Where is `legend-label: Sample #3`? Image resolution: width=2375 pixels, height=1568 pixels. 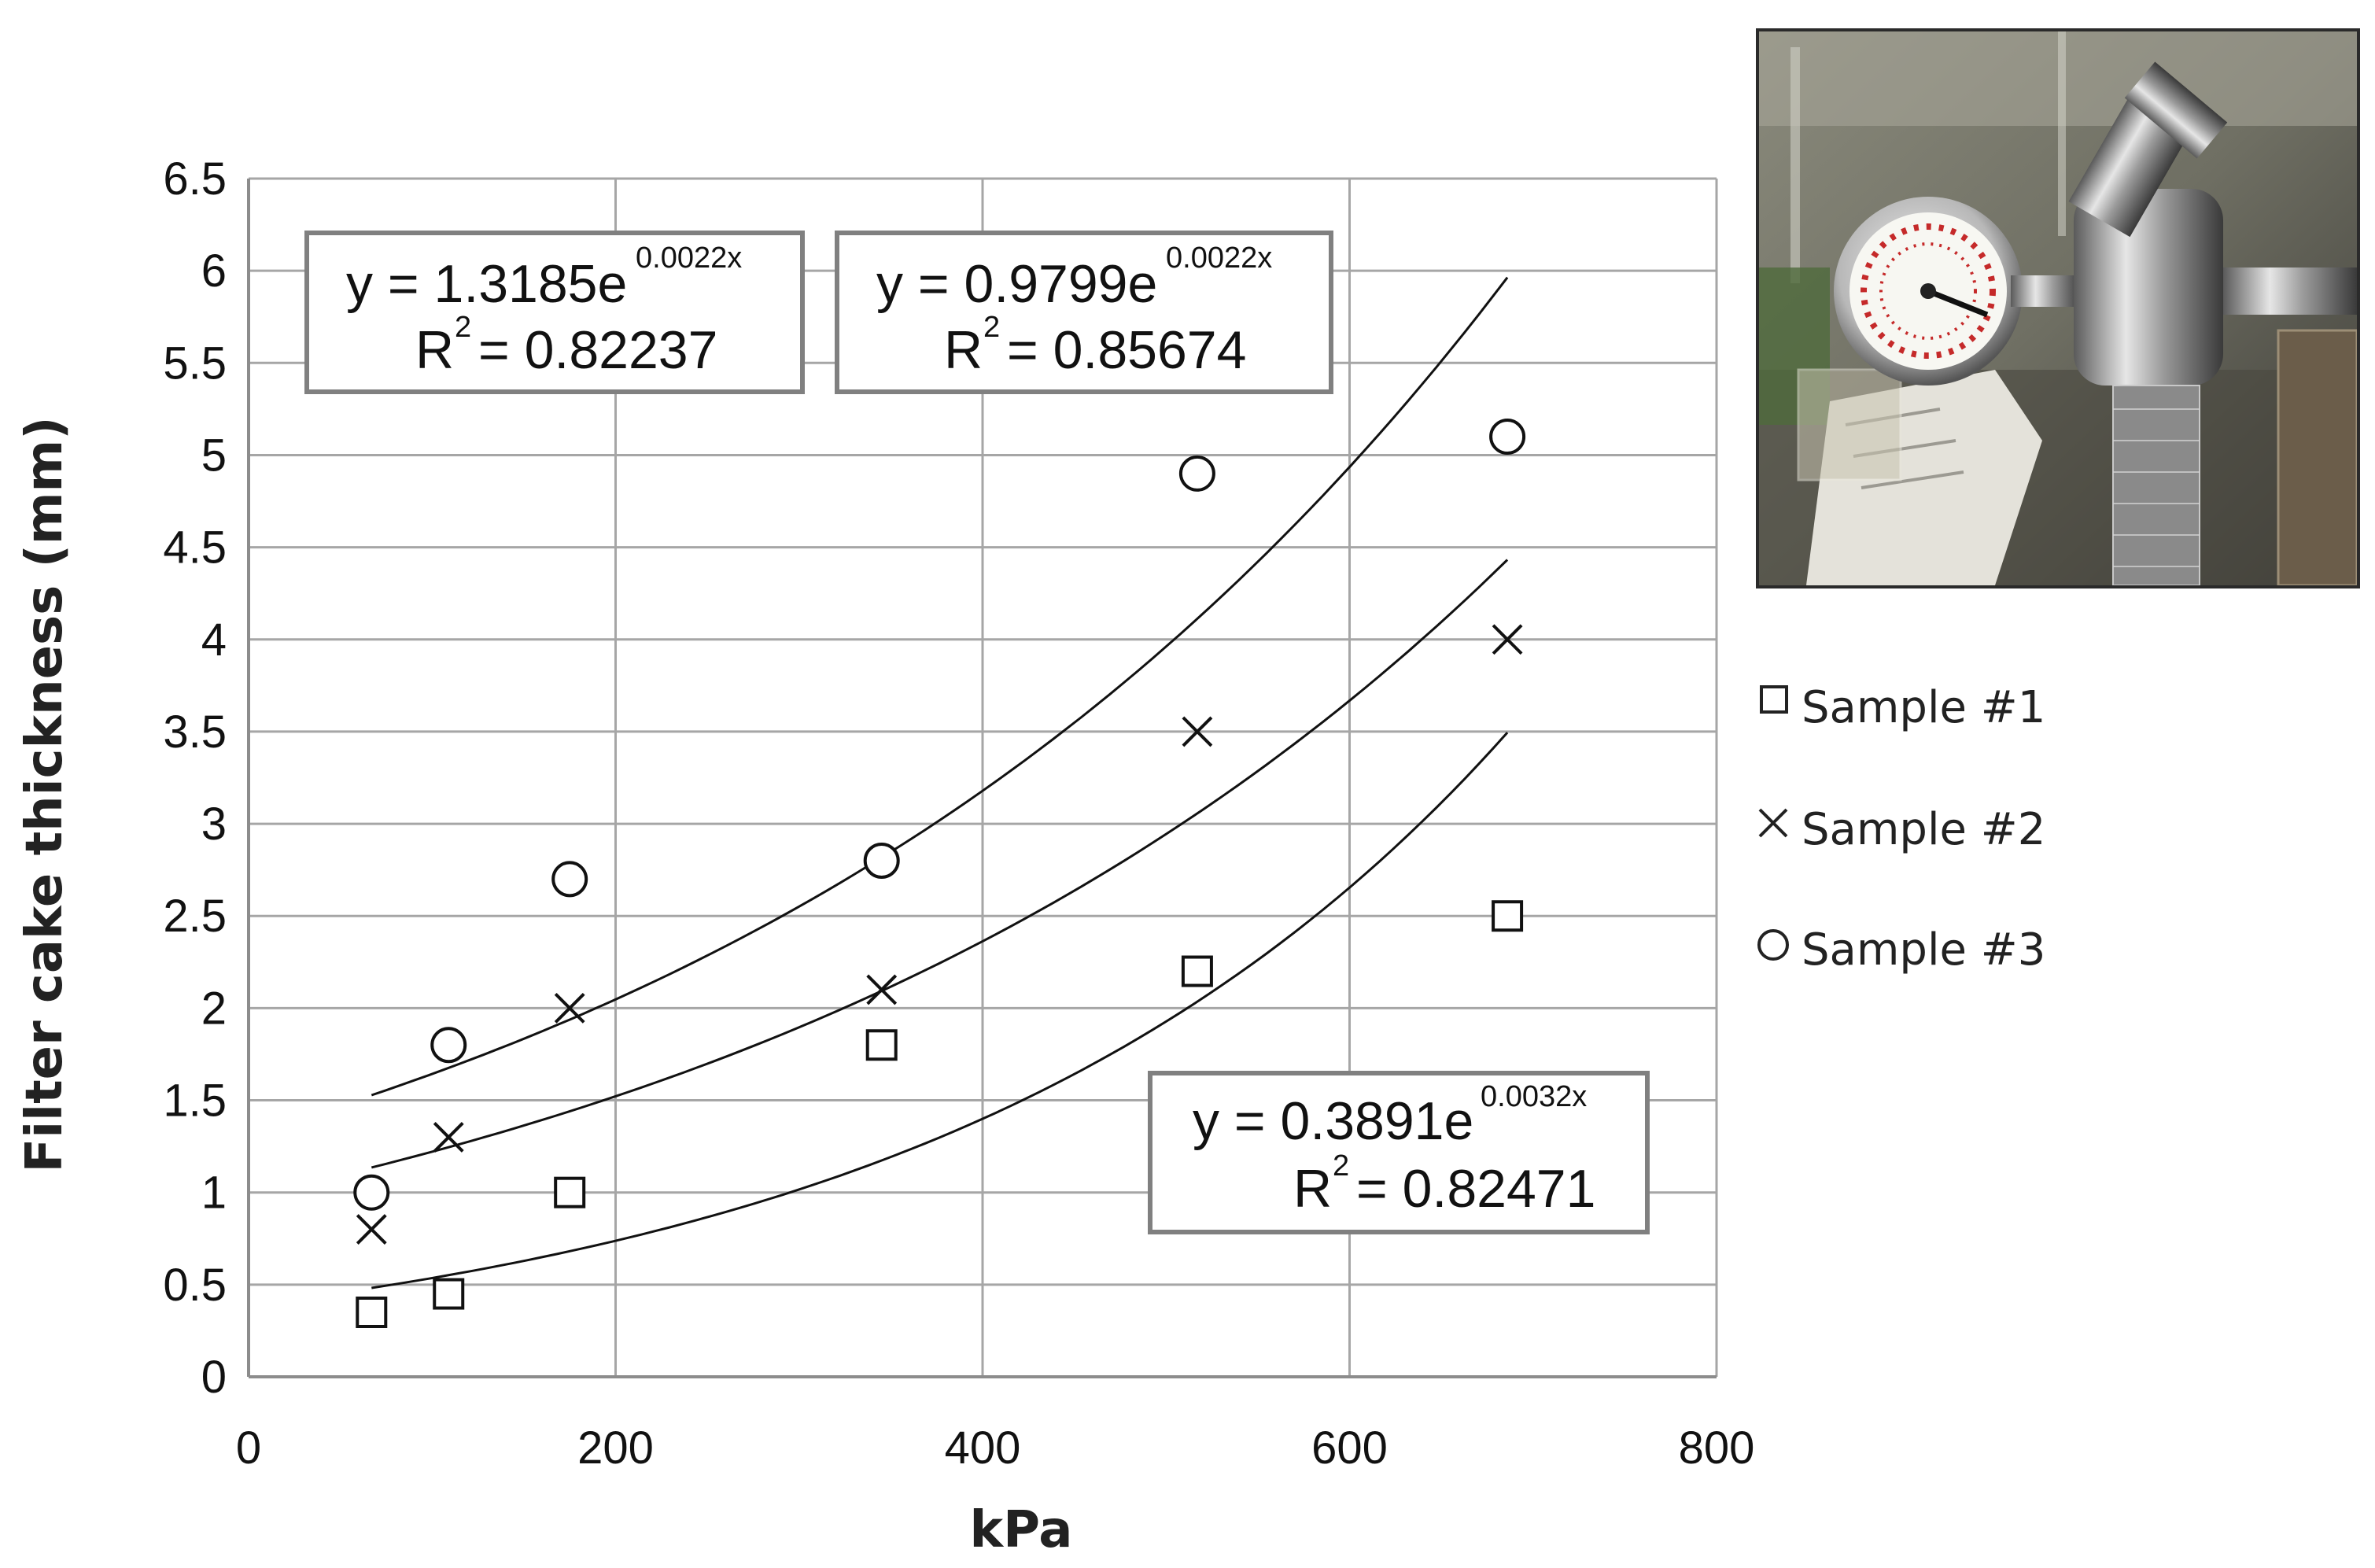 legend-label: Sample #3 is located at coordinates (1923, 950).